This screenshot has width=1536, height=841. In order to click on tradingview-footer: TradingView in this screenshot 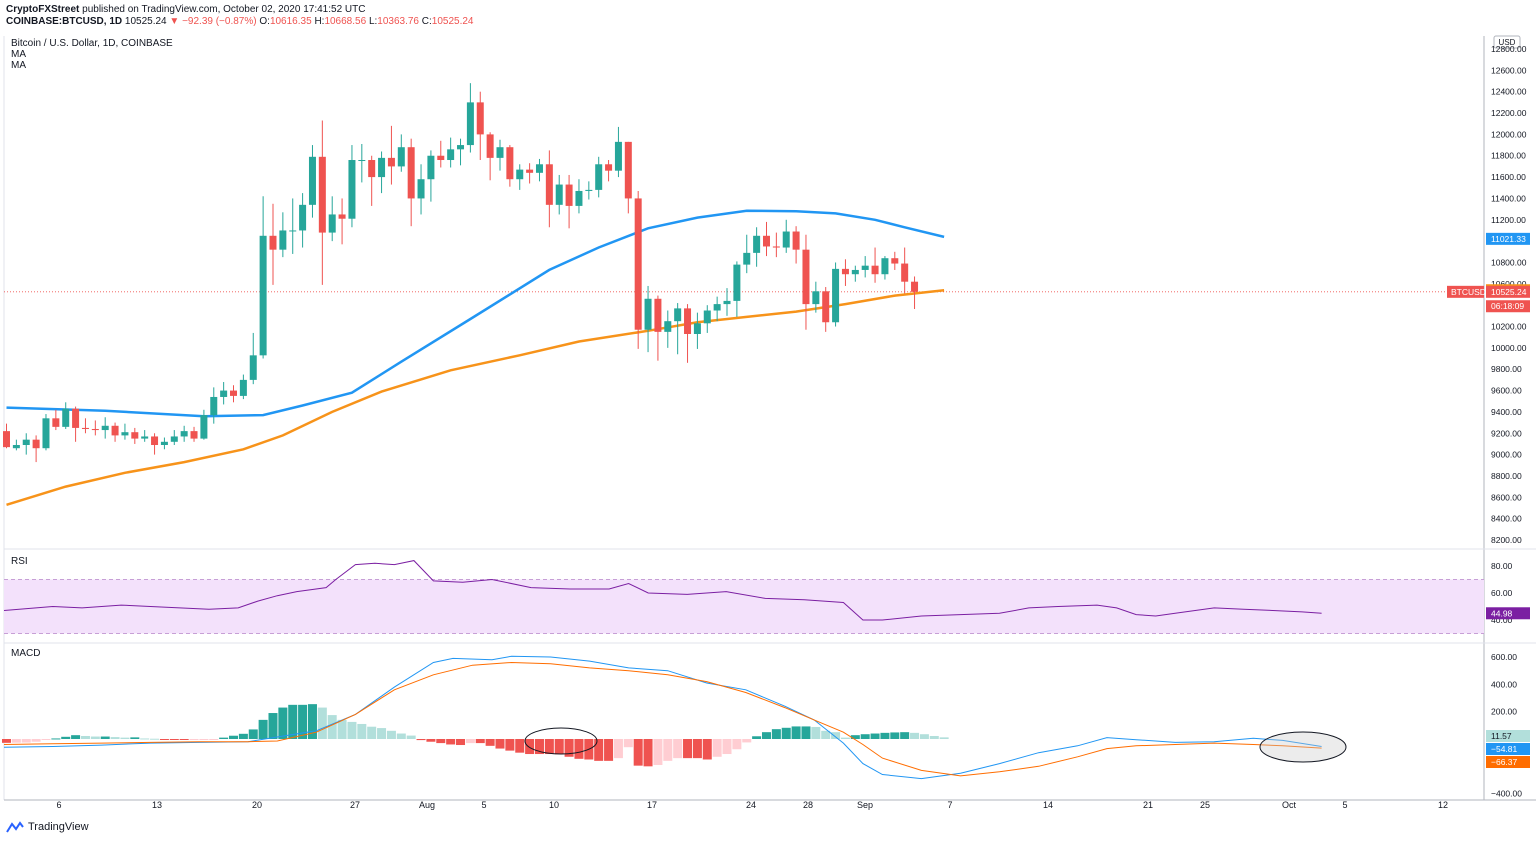, I will do `click(47, 827)`.